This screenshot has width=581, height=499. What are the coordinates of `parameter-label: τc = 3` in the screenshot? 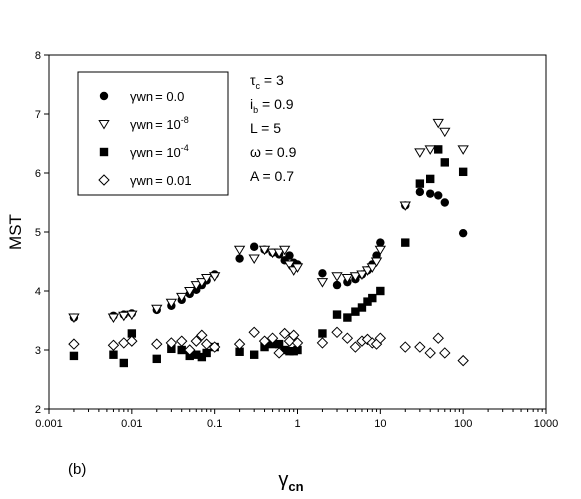 It's located at (267, 81).